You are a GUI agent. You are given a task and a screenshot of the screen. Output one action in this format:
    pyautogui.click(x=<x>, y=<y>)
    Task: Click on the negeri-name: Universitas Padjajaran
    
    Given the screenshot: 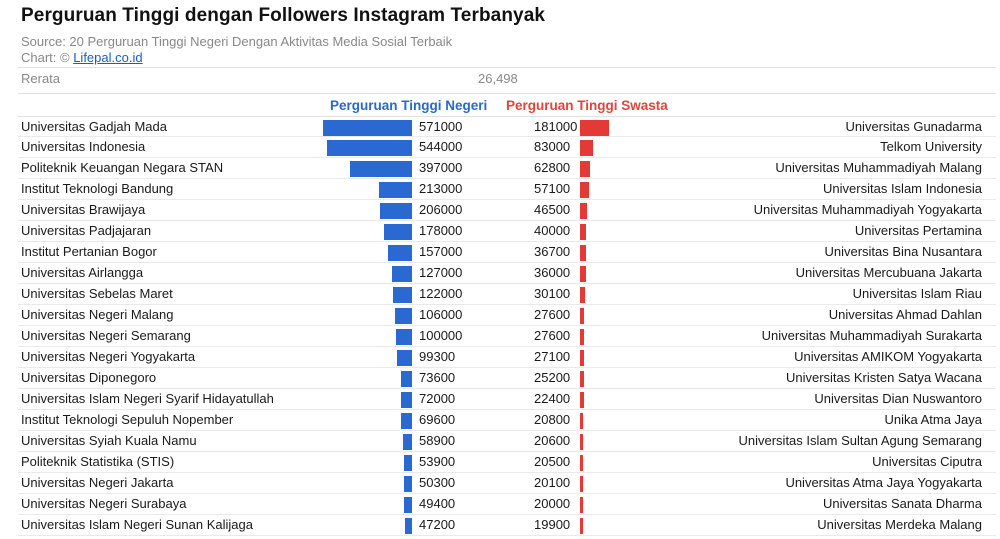 What is the action you would take?
    pyautogui.click(x=86, y=230)
    